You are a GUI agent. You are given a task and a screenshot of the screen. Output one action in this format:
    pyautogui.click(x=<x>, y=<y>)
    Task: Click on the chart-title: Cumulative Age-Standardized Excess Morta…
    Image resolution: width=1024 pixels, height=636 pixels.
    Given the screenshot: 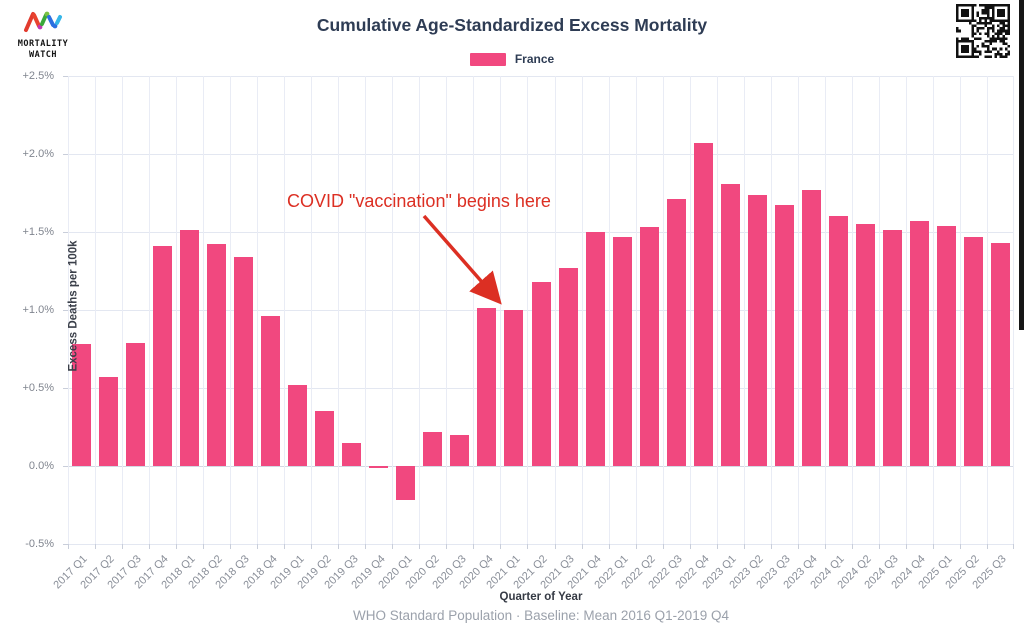 What is the action you would take?
    pyautogui.click(x=512, y=25)
    